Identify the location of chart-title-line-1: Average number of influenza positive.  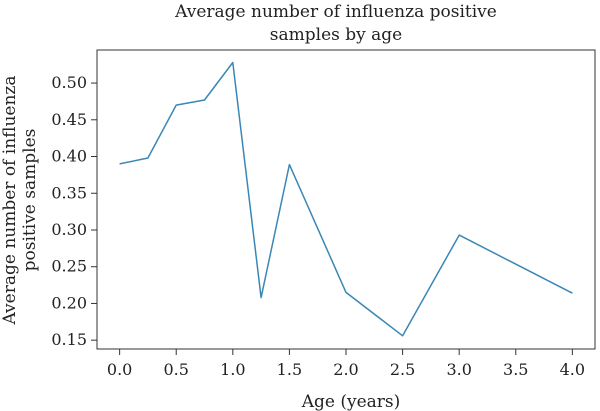
(335, 12).